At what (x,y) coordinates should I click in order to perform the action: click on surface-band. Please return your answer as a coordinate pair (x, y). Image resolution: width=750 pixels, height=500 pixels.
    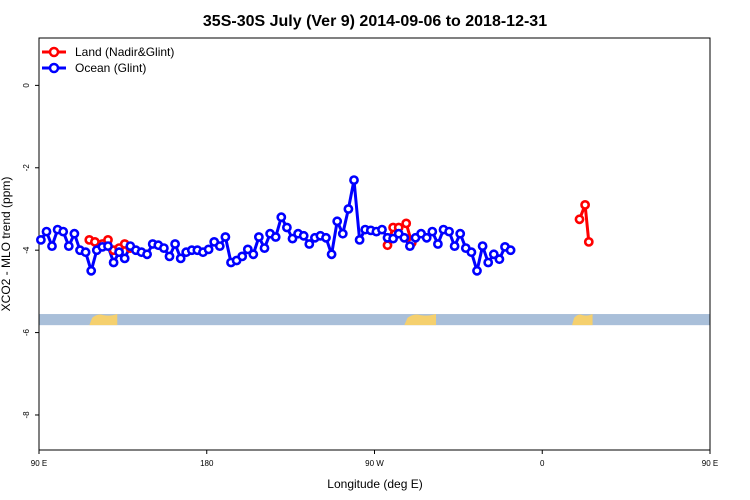
    Looking at the image, I should click on (374, 320).